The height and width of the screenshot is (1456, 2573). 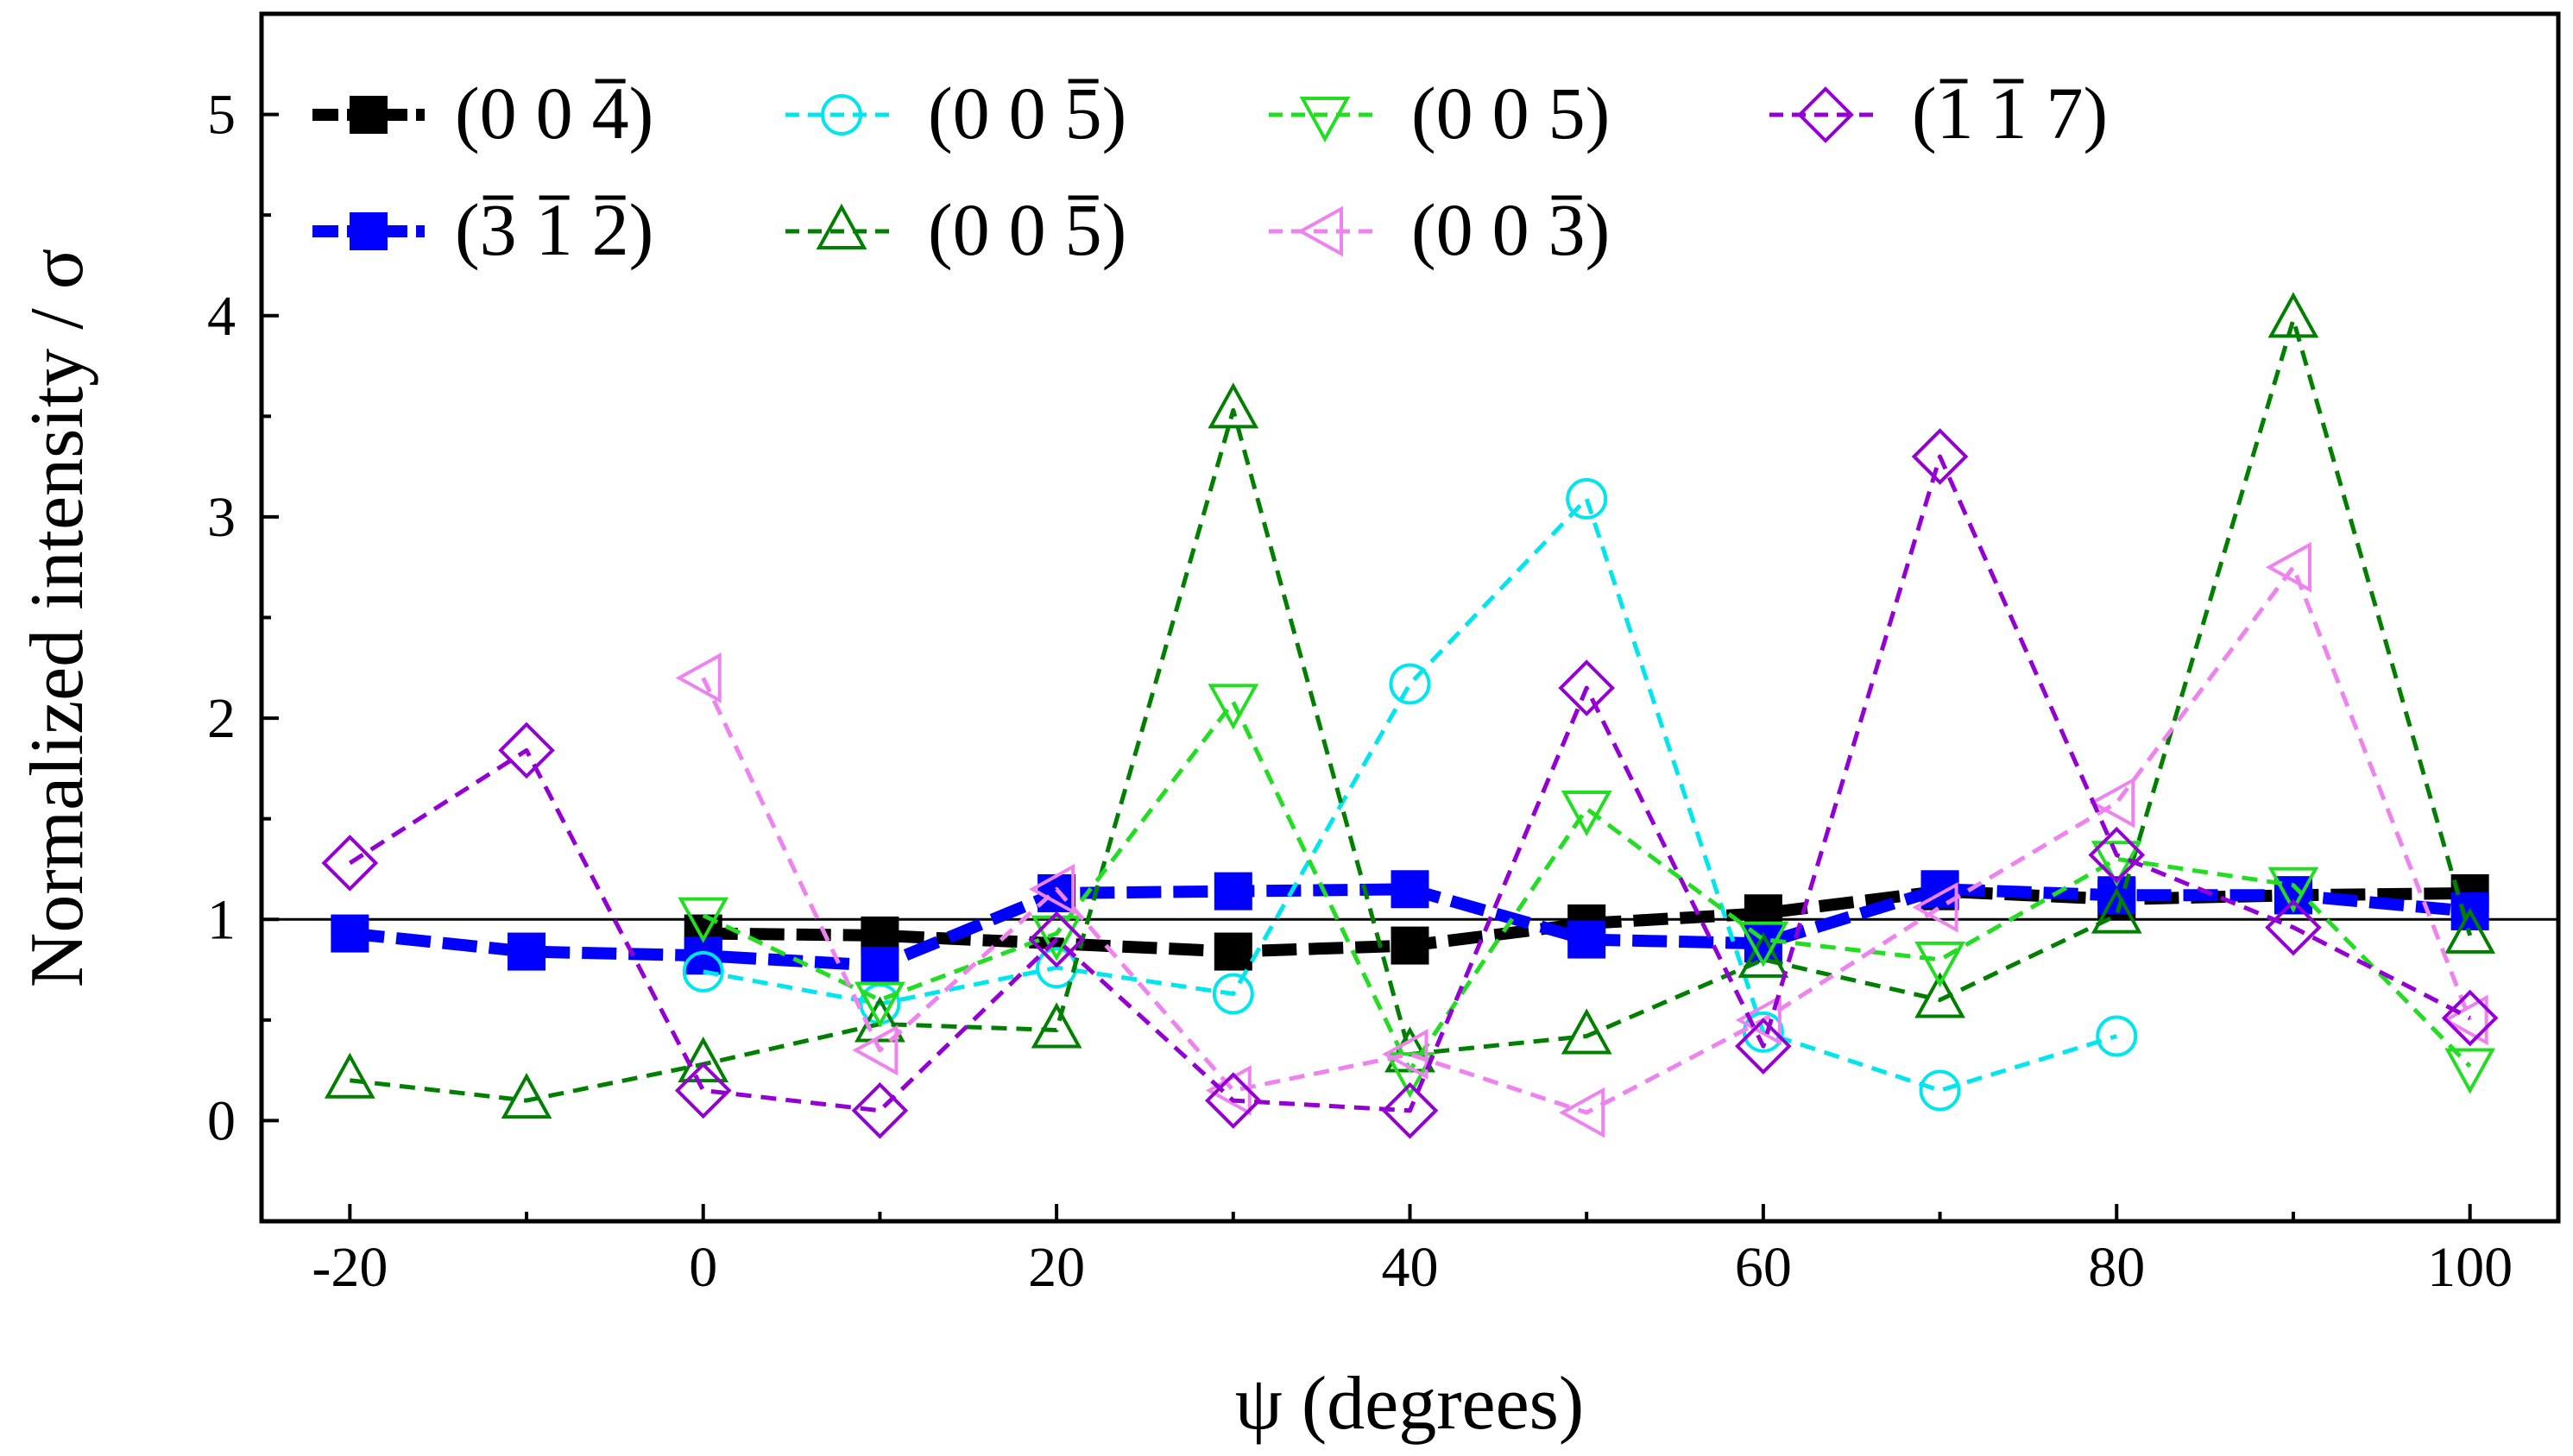 What do you see at coordinates (2010, 113) in the screenshot?
I see `legend-label: (1 1 7)` at bounding box center [2010, 113].